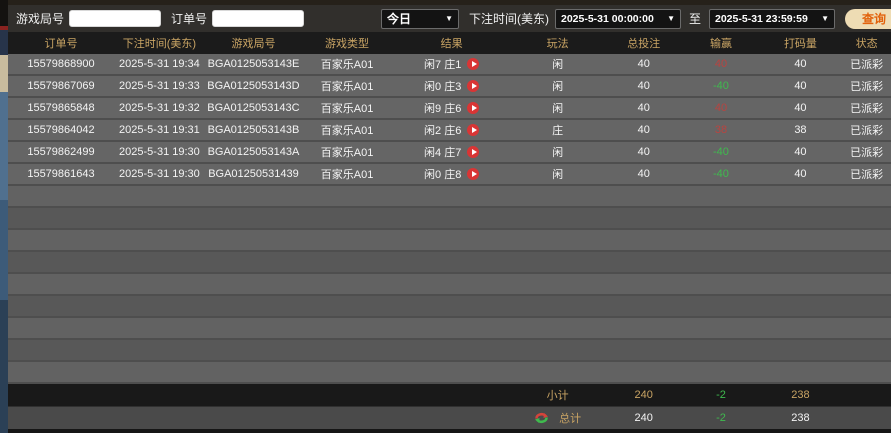  I want to click on date-from-select: 2025-5-31 00:00:00 ▼, so click(617, 18).